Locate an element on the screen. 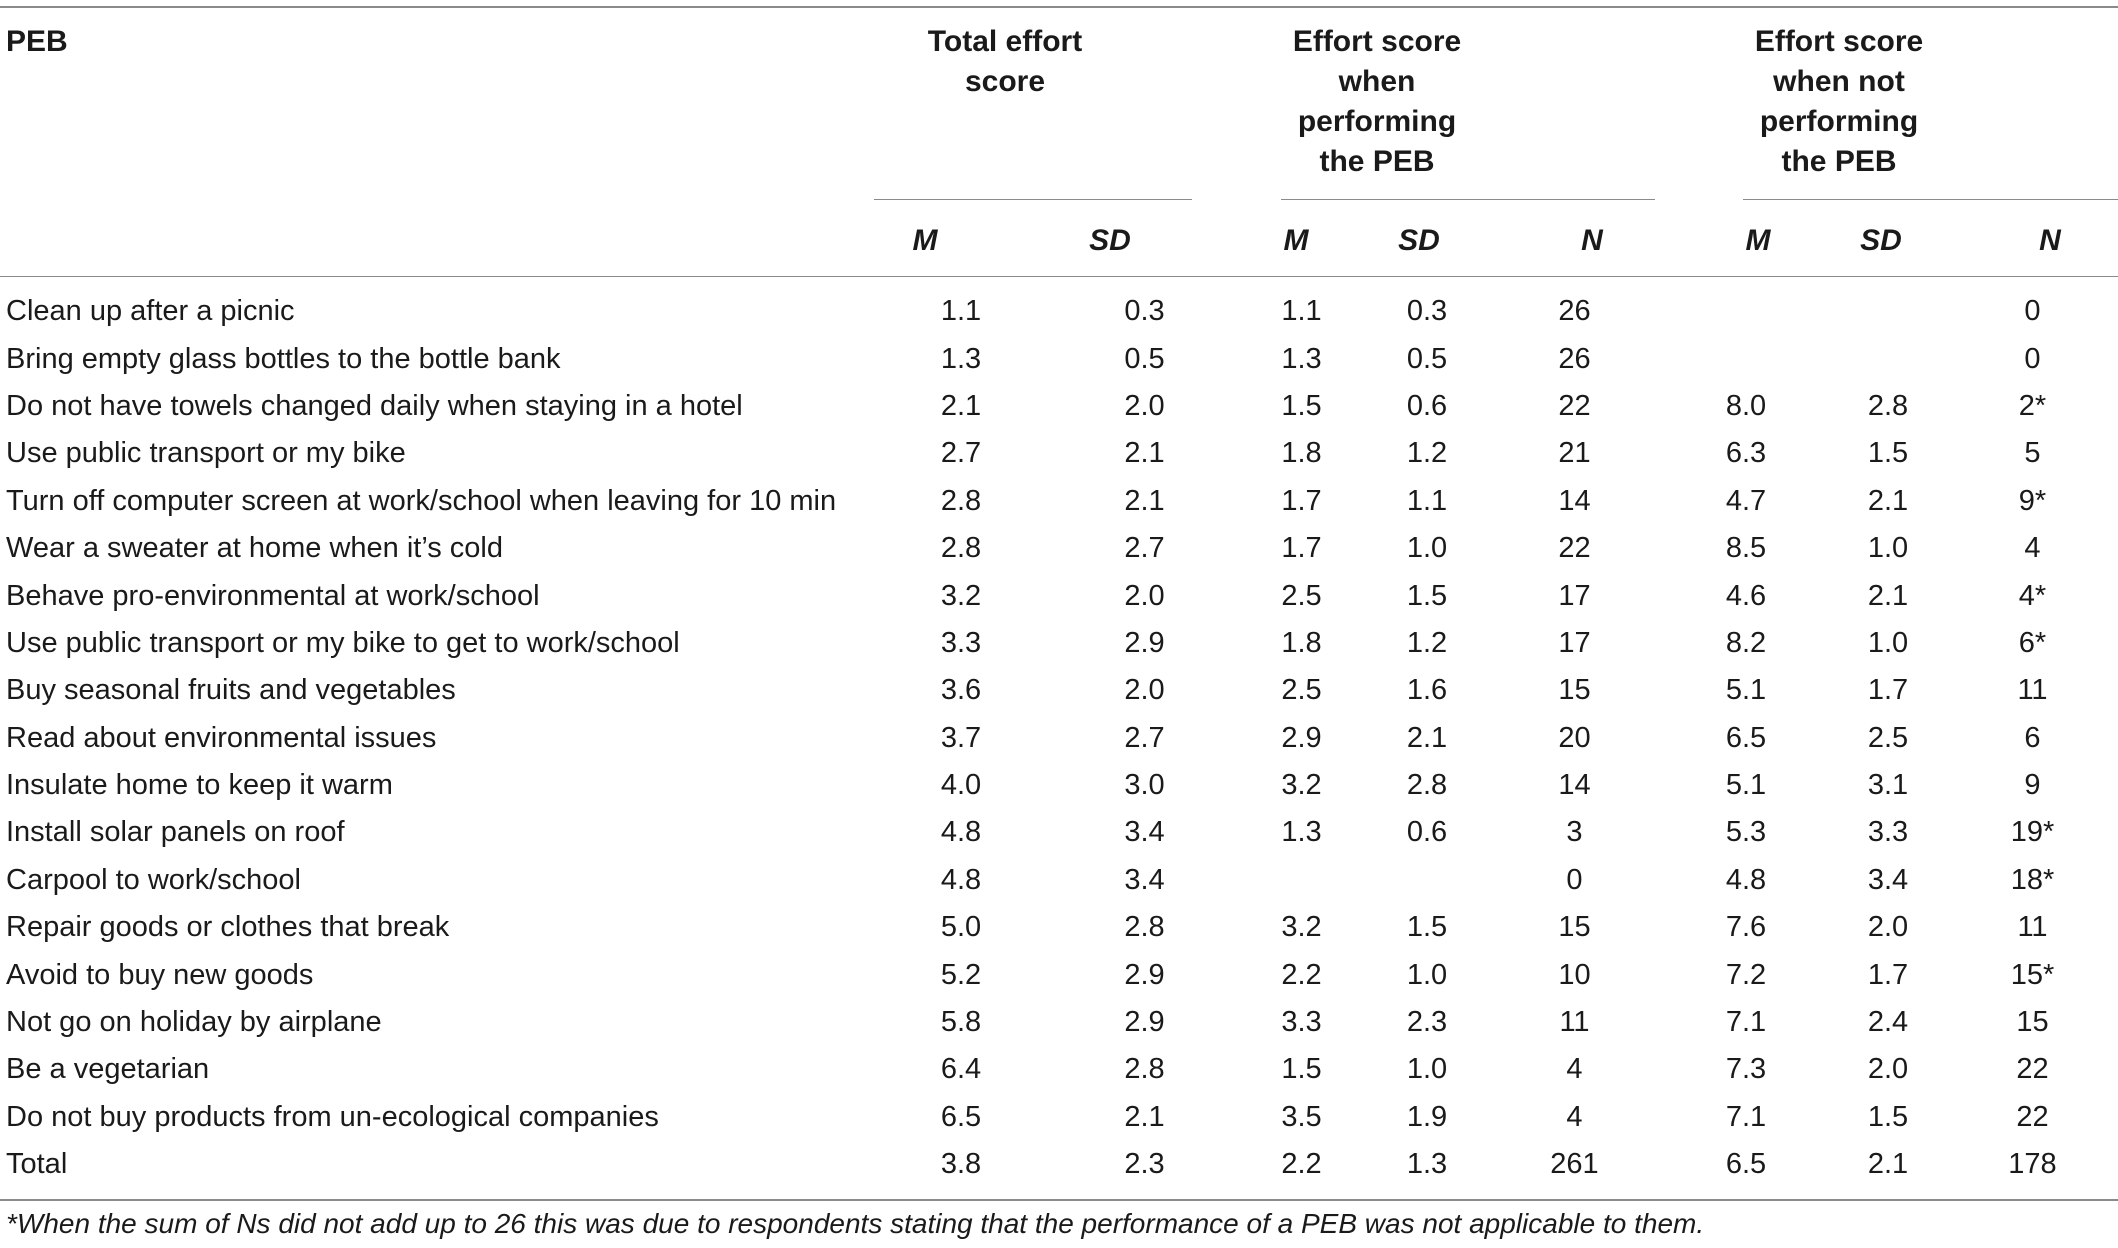  notperf-n: 4 is located at coordinates (2032, 548).